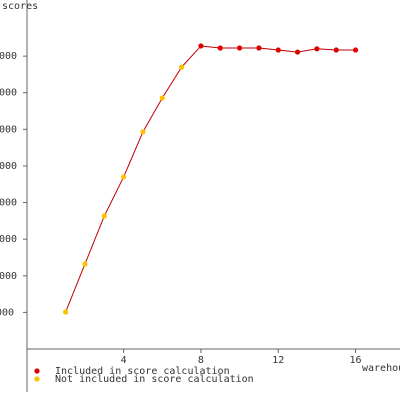  Describe the element at coordinates (124, 360) in the screenshot. I see `x-tick-label: 4` at that location.